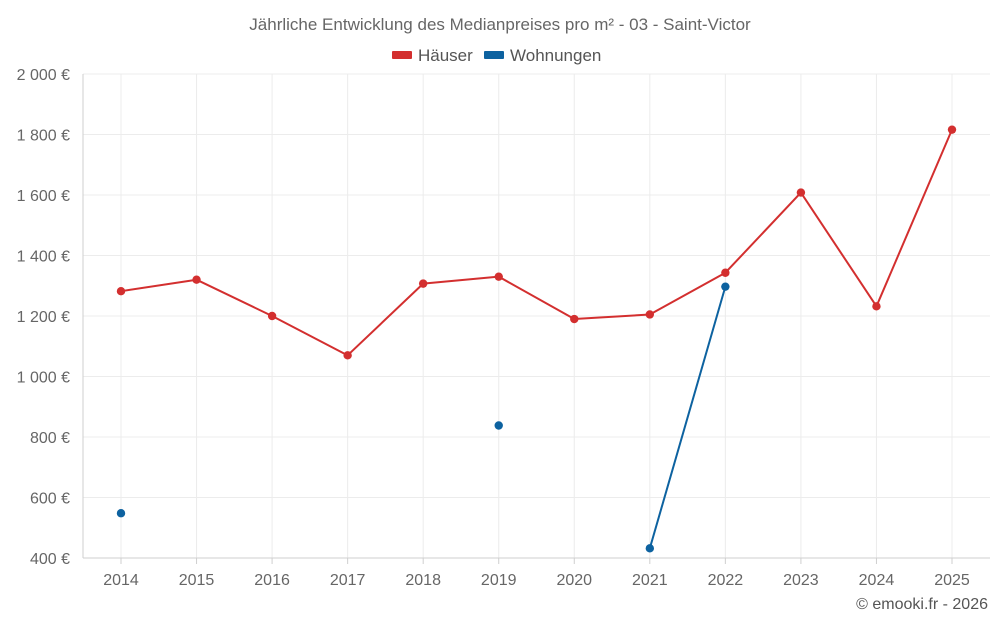  I want to click on x-tick-label: 2025, so click(952, 580).